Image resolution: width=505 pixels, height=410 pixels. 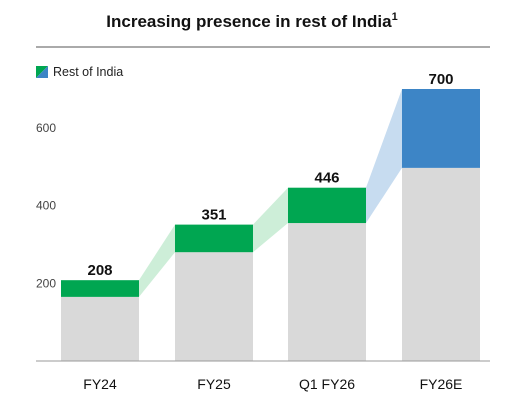 What do you see at coordinates (100, 384) in the screenshot?
I see `x-tick-label: FY24` at bounding box center [100, 384].